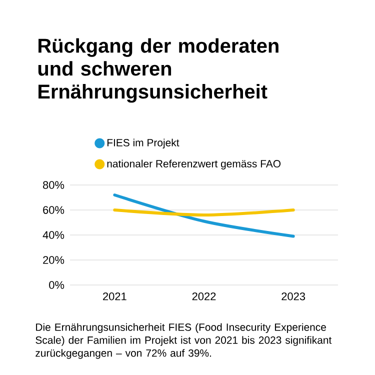 This screenshot has height=375, width=375. What do you see at coordinates (56, 285) in the screenshot?
I see `y-tick-label: 0%` at bounding box center [56, 285].